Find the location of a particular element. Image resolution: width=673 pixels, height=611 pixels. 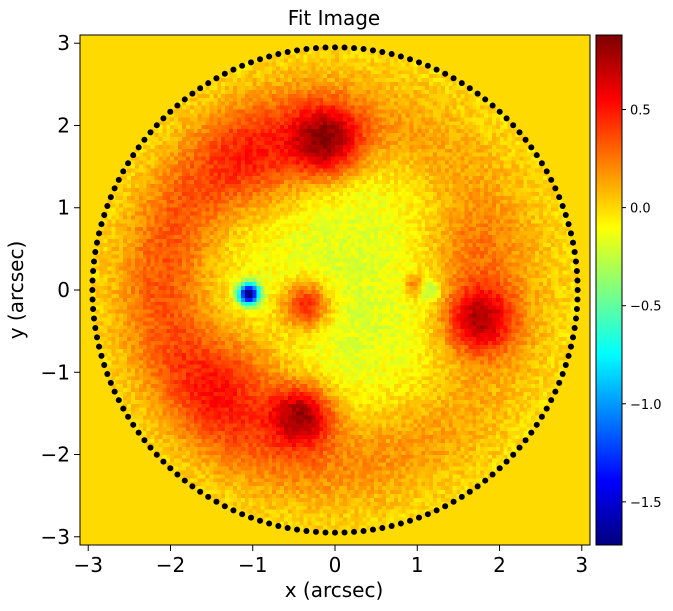

y-axis: −3 −2 −1 0 1 2 3 is located at coordinates (60, 290).